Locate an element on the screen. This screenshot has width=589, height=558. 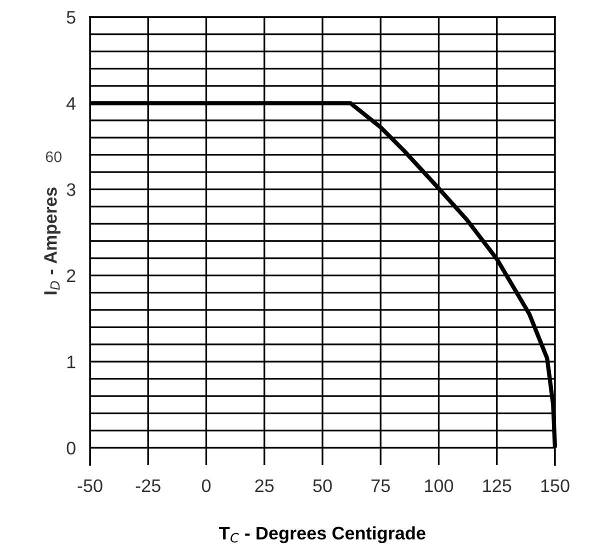
x-tick-label: 100 is located at coordinates (439, 485).